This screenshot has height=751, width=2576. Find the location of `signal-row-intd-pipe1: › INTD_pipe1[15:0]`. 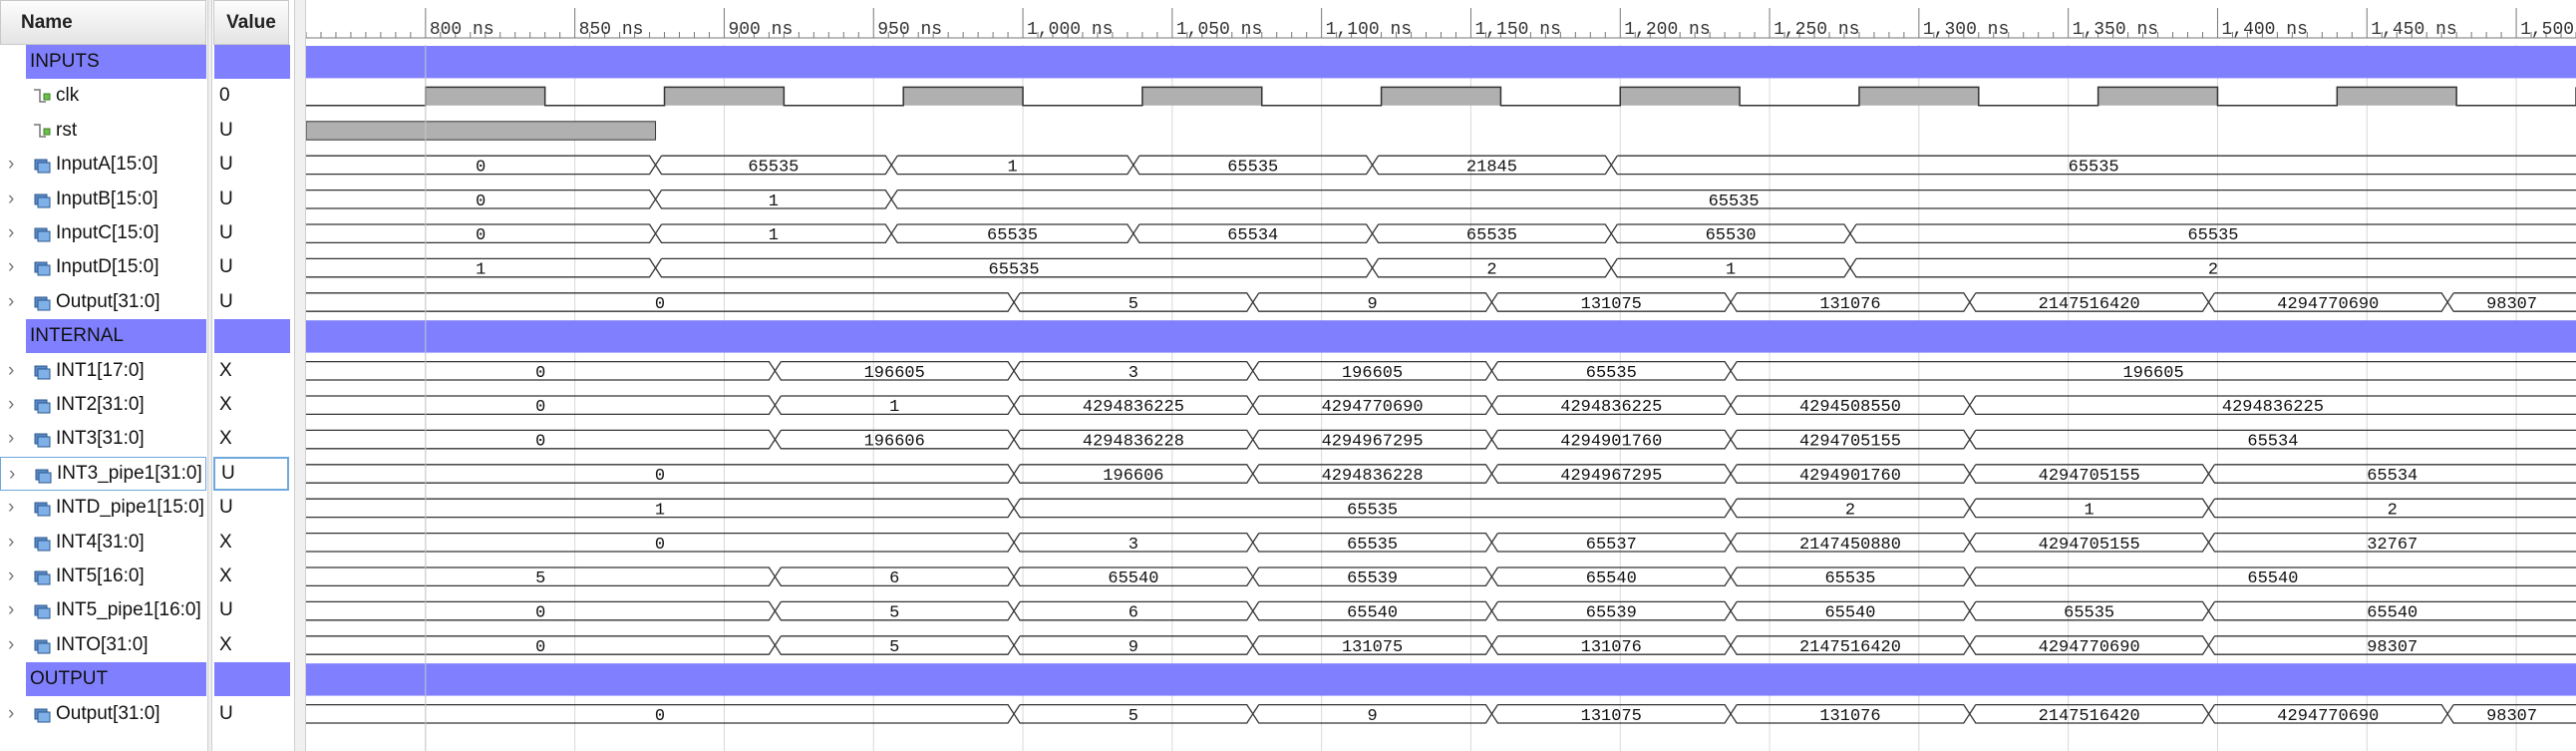

signal-row-intd-pipe1: › INTD_pipe1[15:0] is located at coordinates (103, 508).